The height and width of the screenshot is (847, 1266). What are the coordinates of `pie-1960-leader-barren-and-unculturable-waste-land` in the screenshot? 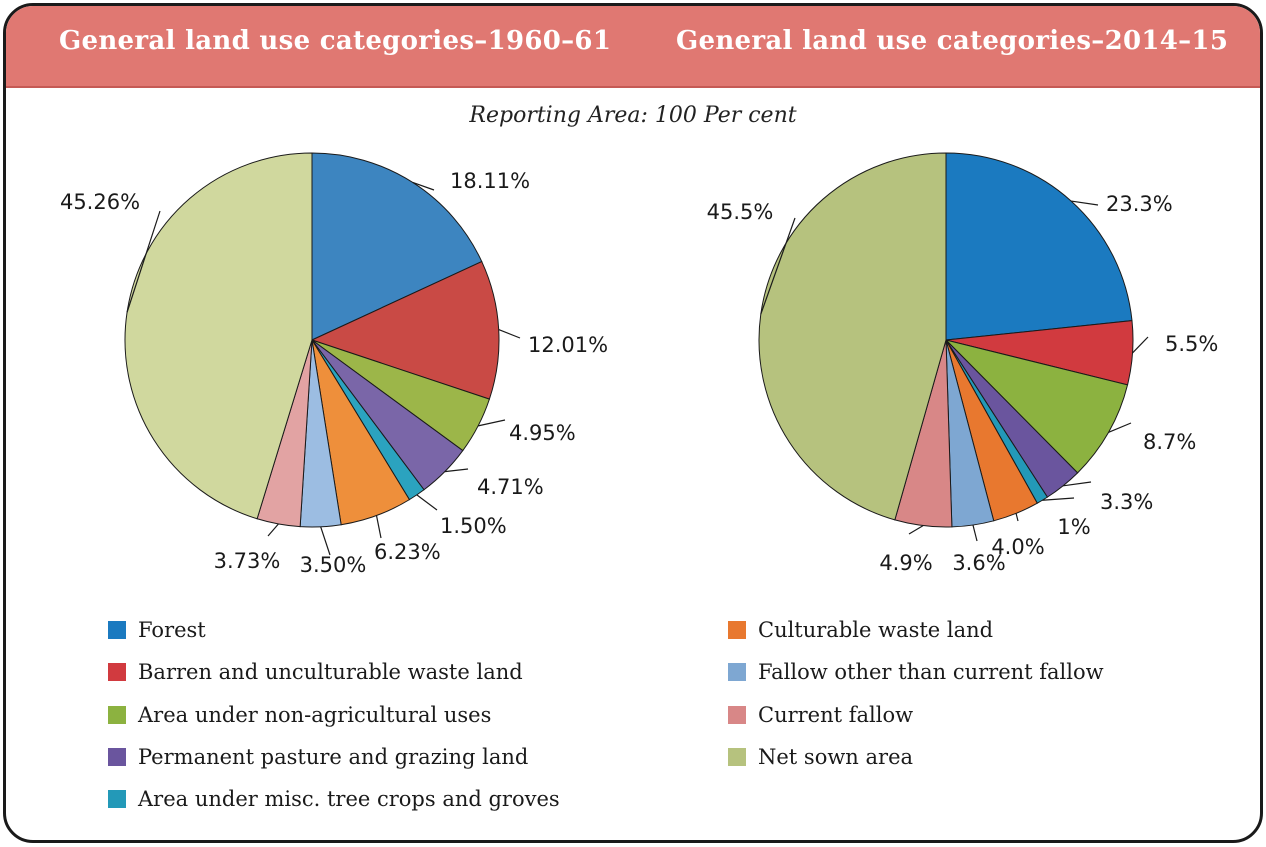 It's located at (509, 334).